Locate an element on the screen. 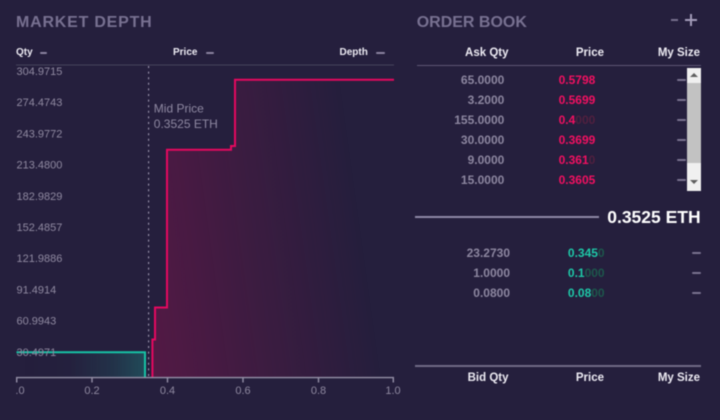  svg-text: 30.4971 is located at coordinates (37, 353).